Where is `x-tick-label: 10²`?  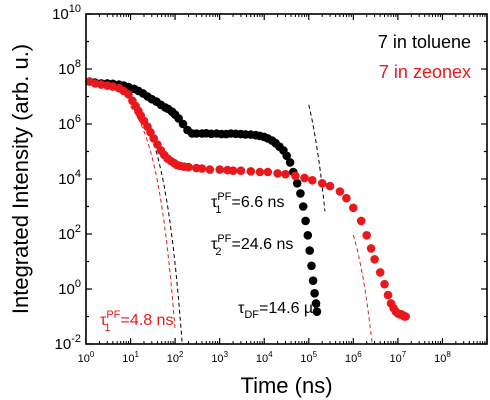 x-tick-label: 10² is located at coordinates (175, 357).